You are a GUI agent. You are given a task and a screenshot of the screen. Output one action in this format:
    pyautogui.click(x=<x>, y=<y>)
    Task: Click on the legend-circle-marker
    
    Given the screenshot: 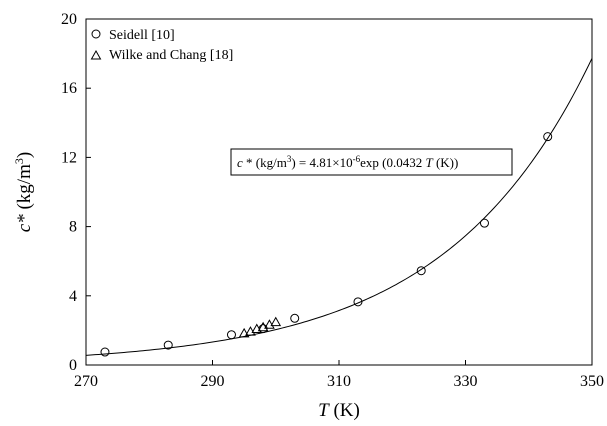 What is the action you would take?
    pyautogui.click(x=96, y=34)
    